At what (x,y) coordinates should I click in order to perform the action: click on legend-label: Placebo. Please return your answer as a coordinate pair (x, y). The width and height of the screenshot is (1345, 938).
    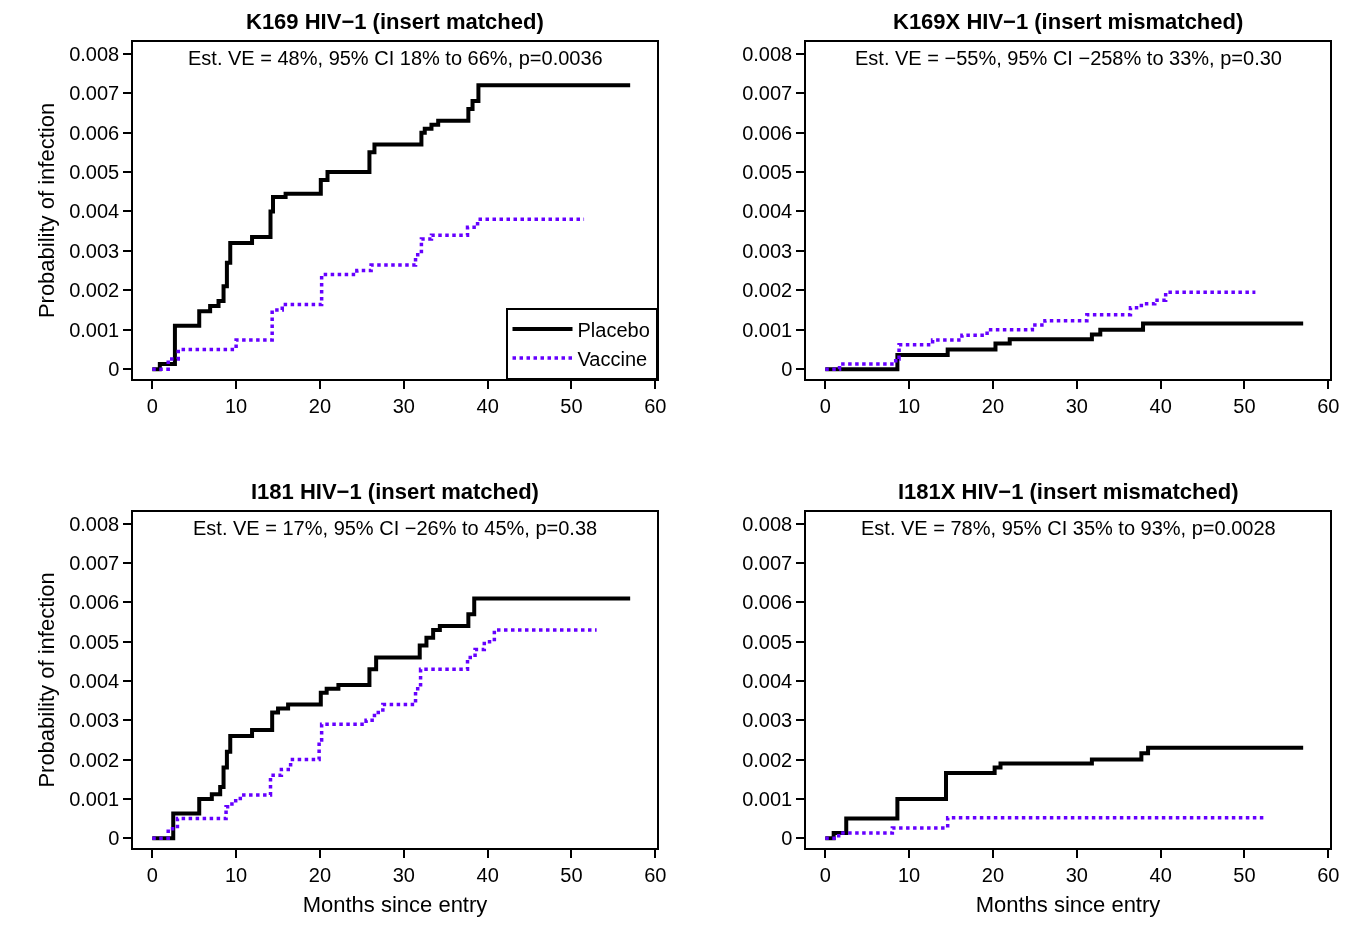
    Looking at the image, I should click on (613, 329).